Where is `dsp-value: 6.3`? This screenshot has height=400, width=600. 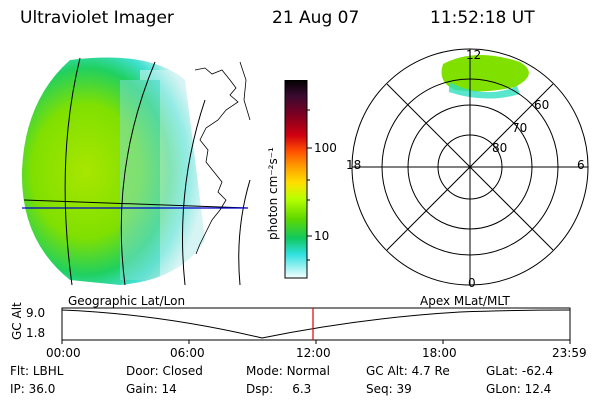
dsp-value: 6.3 is located at coordinates (302, 389).